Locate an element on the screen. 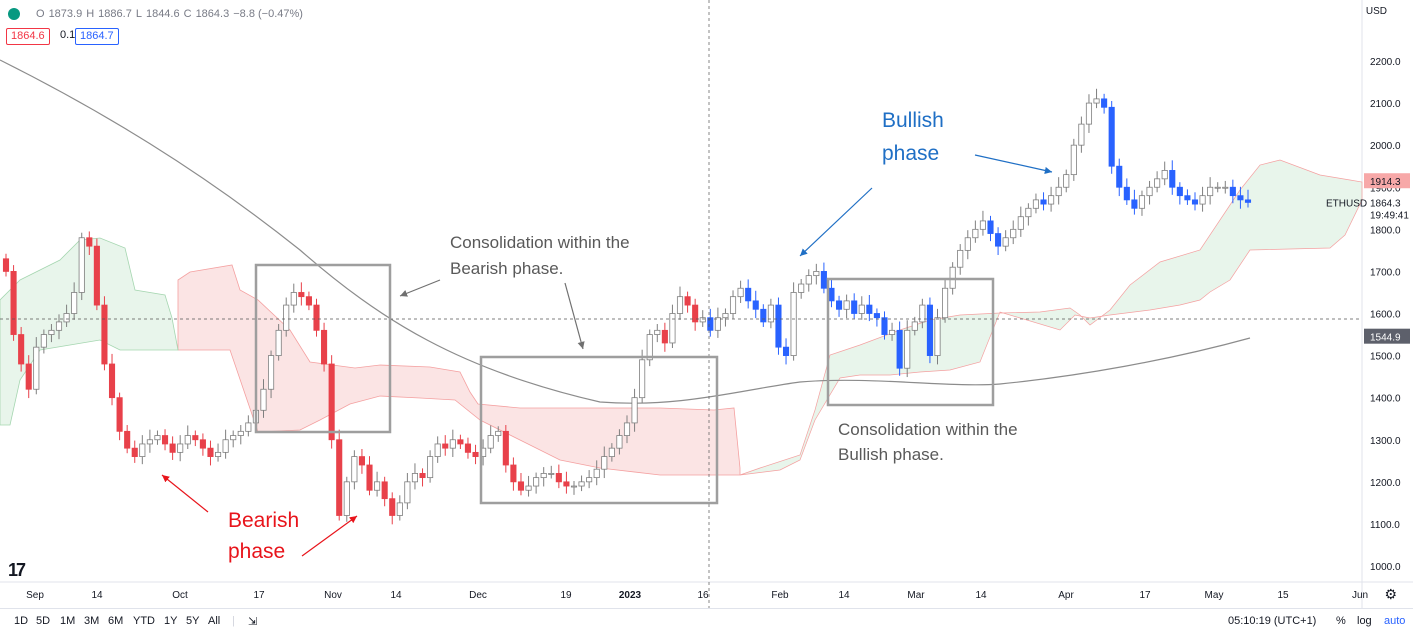 The width and height of the screenshot is (1413, 633). percent-scale-toggle: % is located at coordinates (1341, 621).